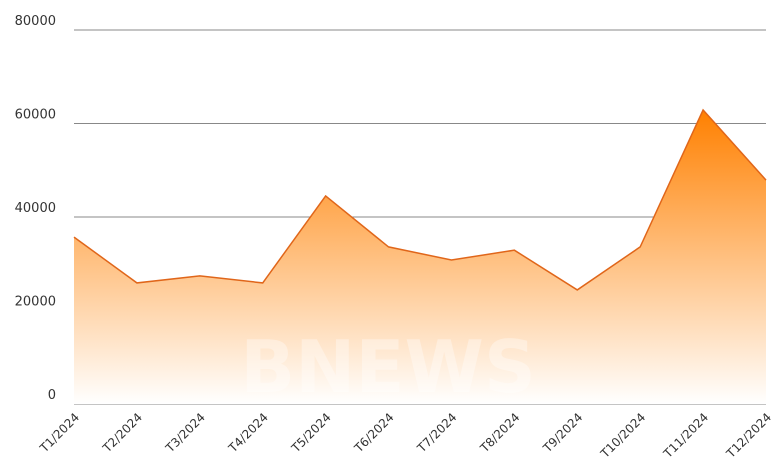 This screenshot has height=471, width=776. I want to click on x-tick-label: T6/2024, so click(374, 433).